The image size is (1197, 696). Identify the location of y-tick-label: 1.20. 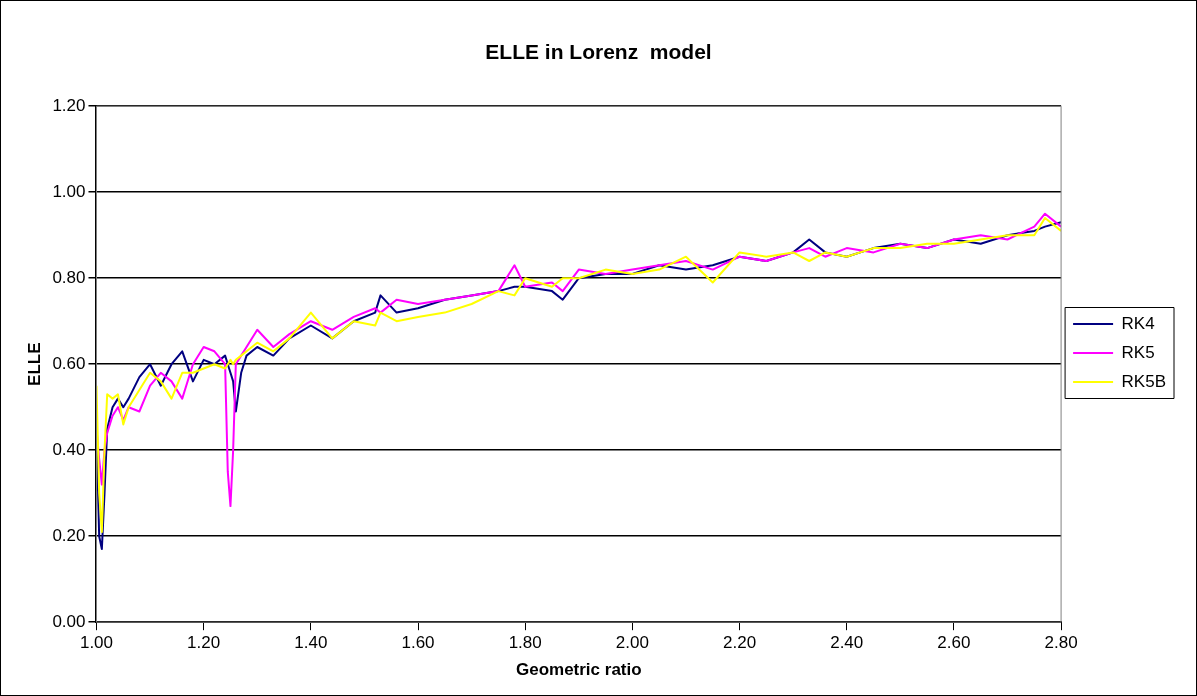
(69, 105).